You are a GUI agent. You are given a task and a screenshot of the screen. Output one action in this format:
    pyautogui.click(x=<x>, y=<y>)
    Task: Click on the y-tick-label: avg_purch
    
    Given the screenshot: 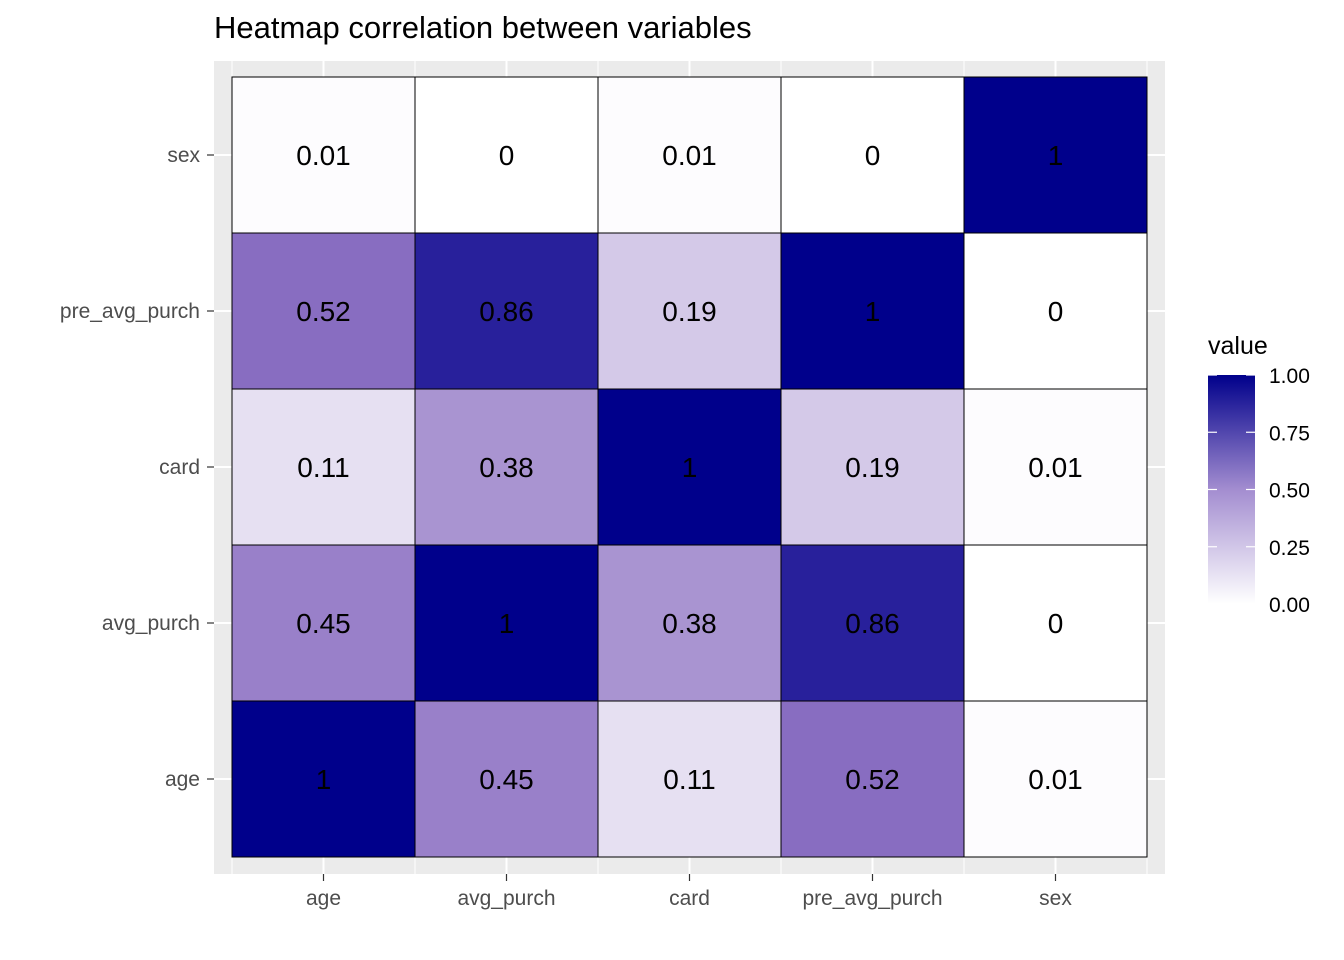 What is the action you would take?
    pyautogui.click(x=151, y=623)
    